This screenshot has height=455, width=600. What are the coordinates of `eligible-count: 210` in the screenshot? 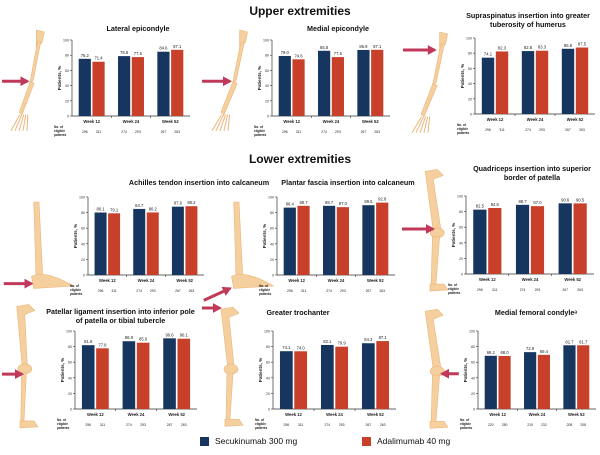 It's located at (530, 425).